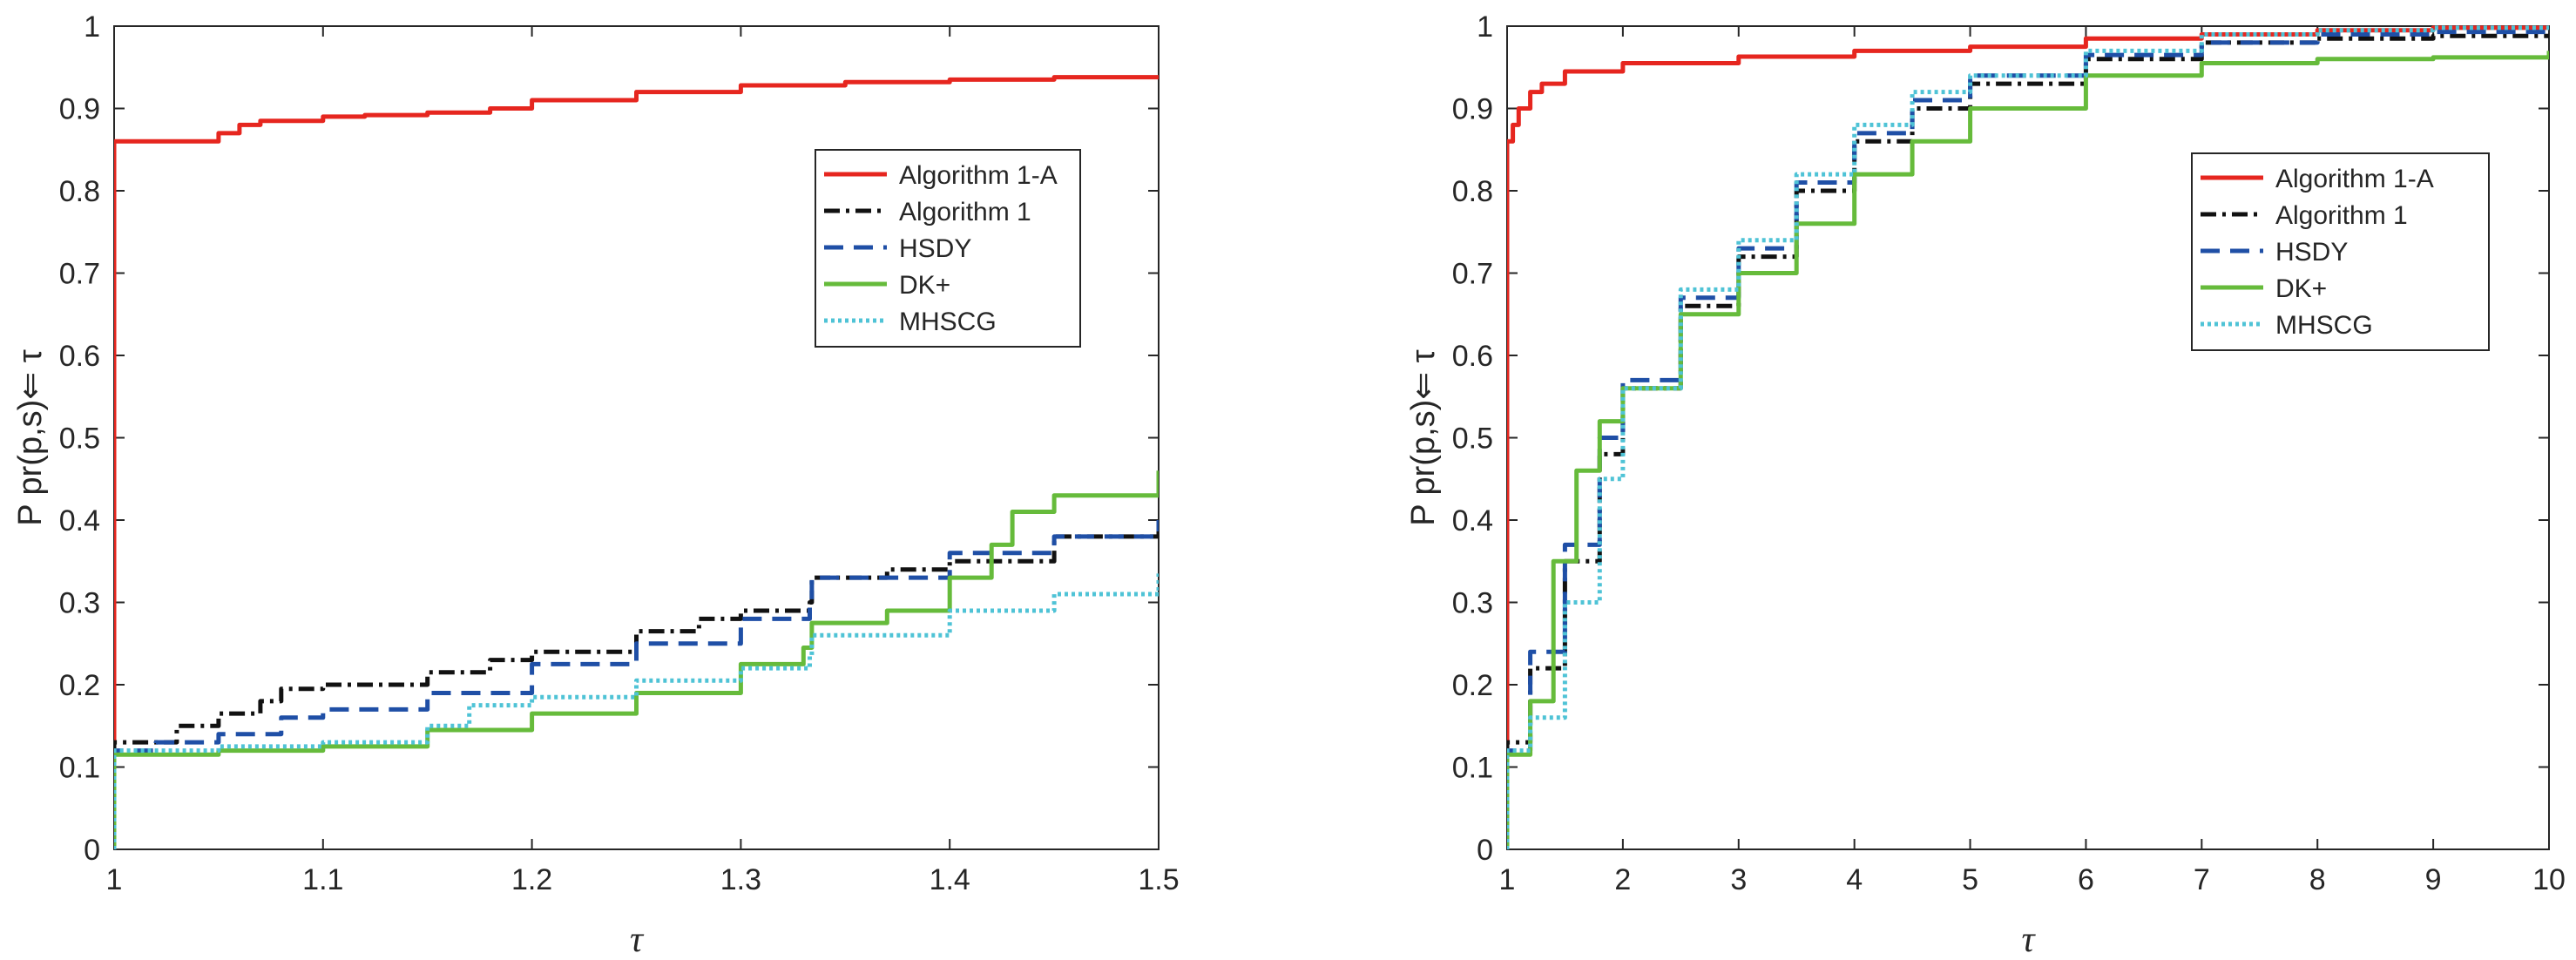 The image size is (2576, 960). I want to click on x-tick-label: 5, so click(1970, 879).